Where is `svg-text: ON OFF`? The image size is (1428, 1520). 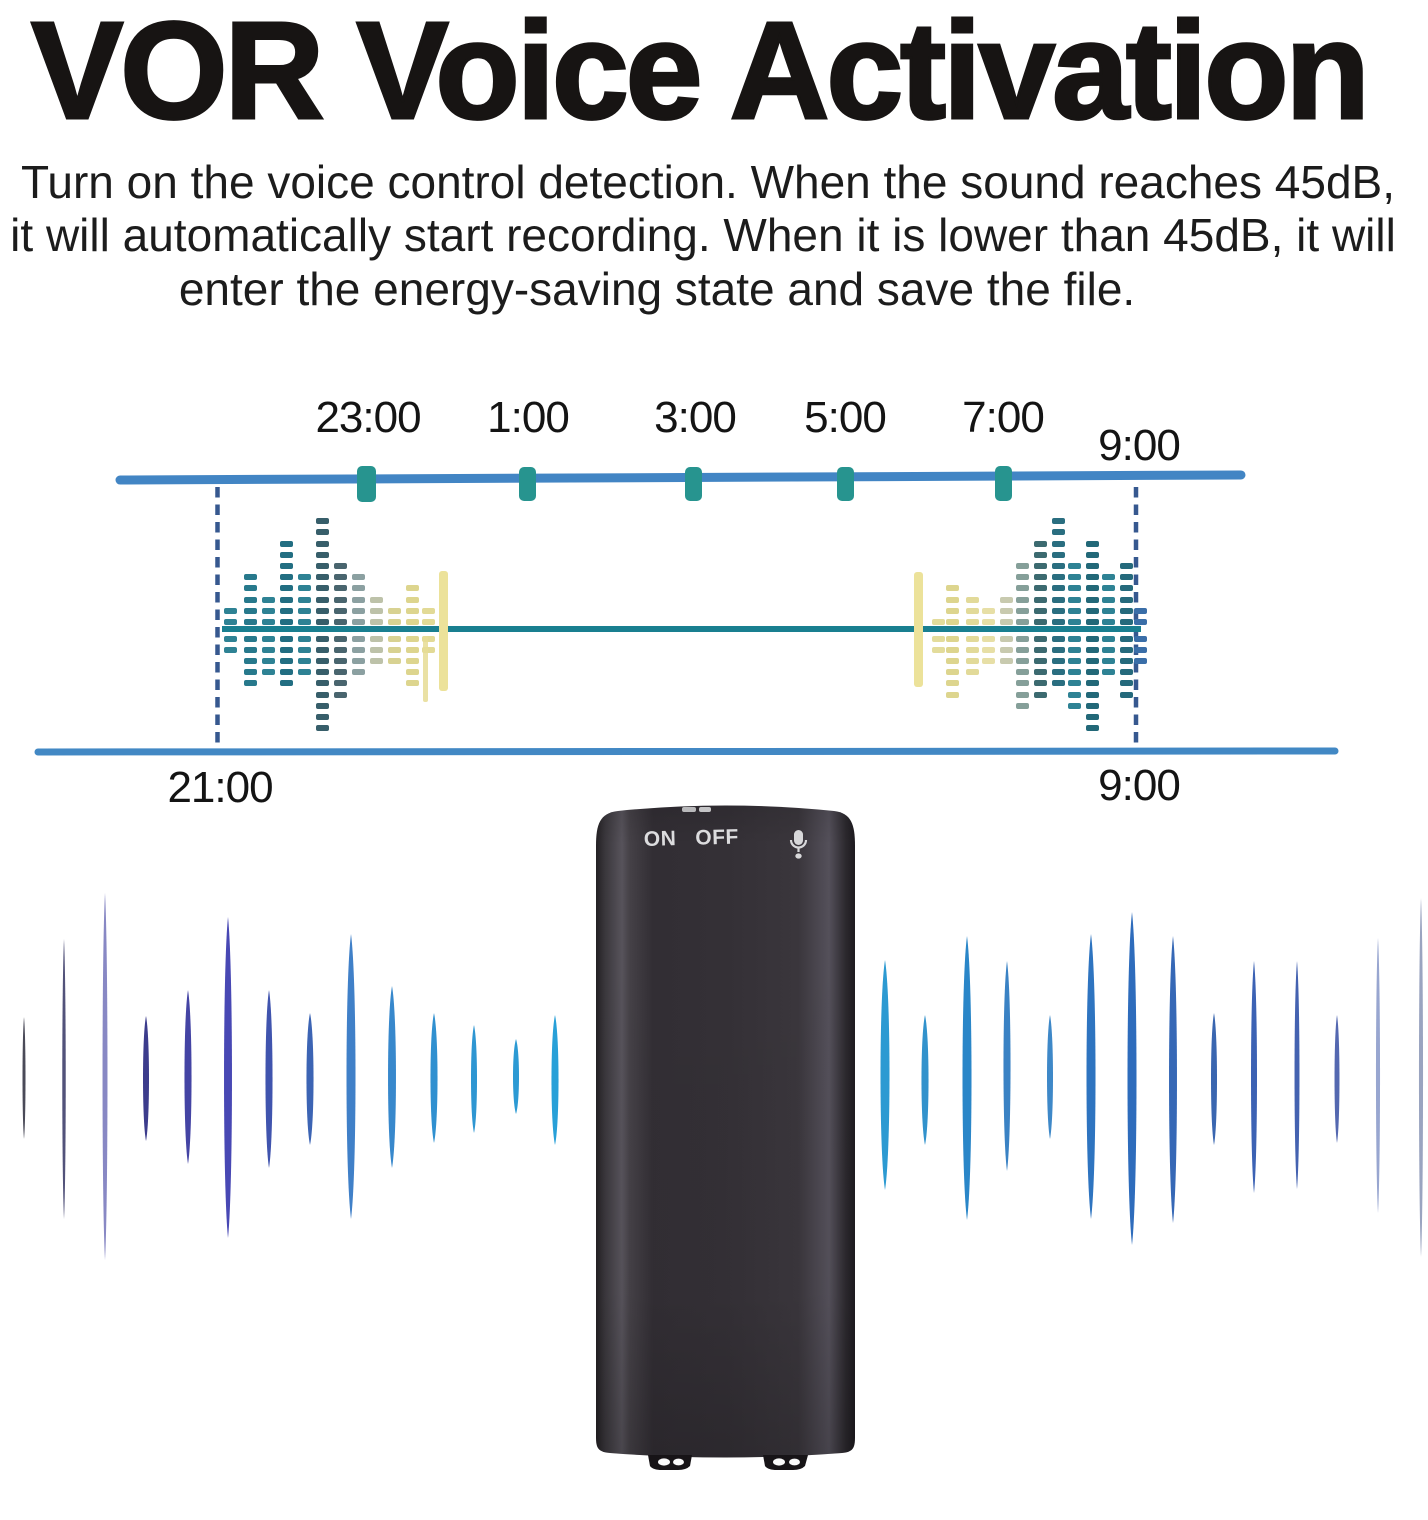 svg-text: ON OFF is located at coordinates (692, 838).